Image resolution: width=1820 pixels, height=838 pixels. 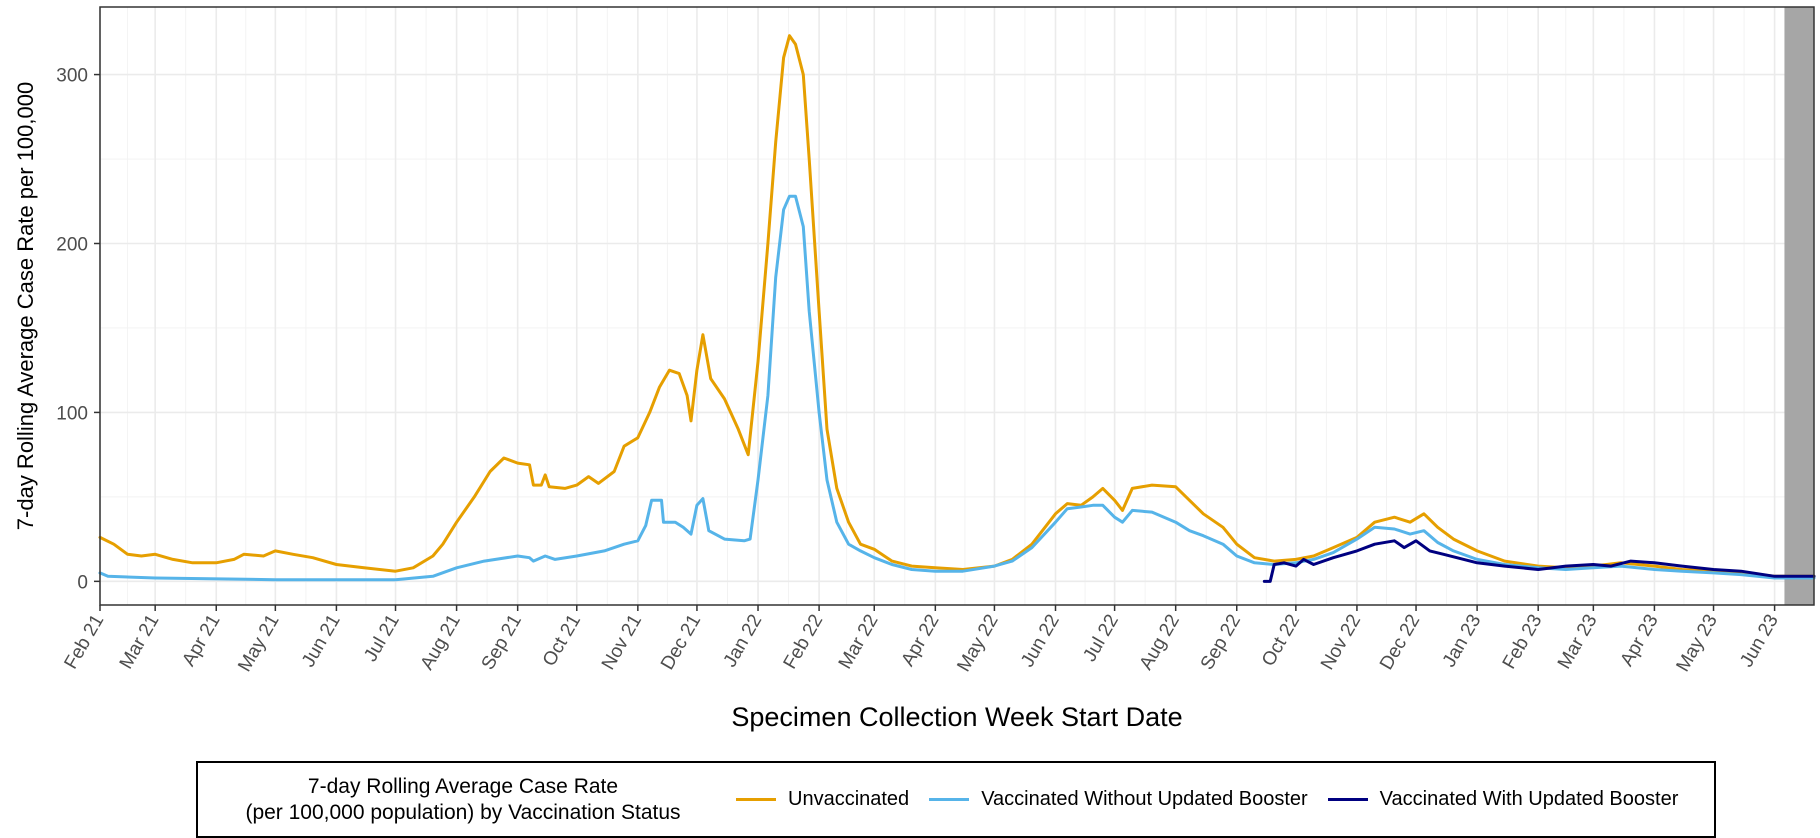 I want to click on x-tick-label: Nov 22, so click(x=1341, y=642).